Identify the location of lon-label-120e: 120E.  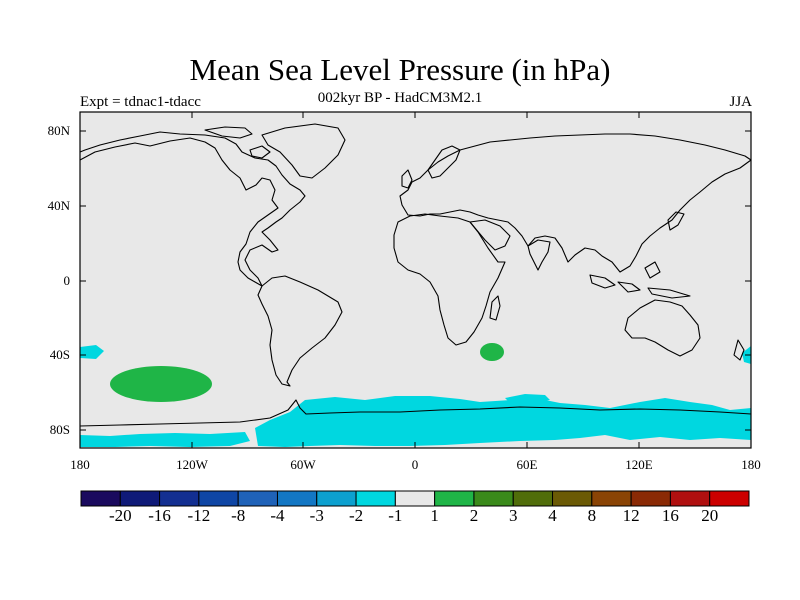
(639, 464).